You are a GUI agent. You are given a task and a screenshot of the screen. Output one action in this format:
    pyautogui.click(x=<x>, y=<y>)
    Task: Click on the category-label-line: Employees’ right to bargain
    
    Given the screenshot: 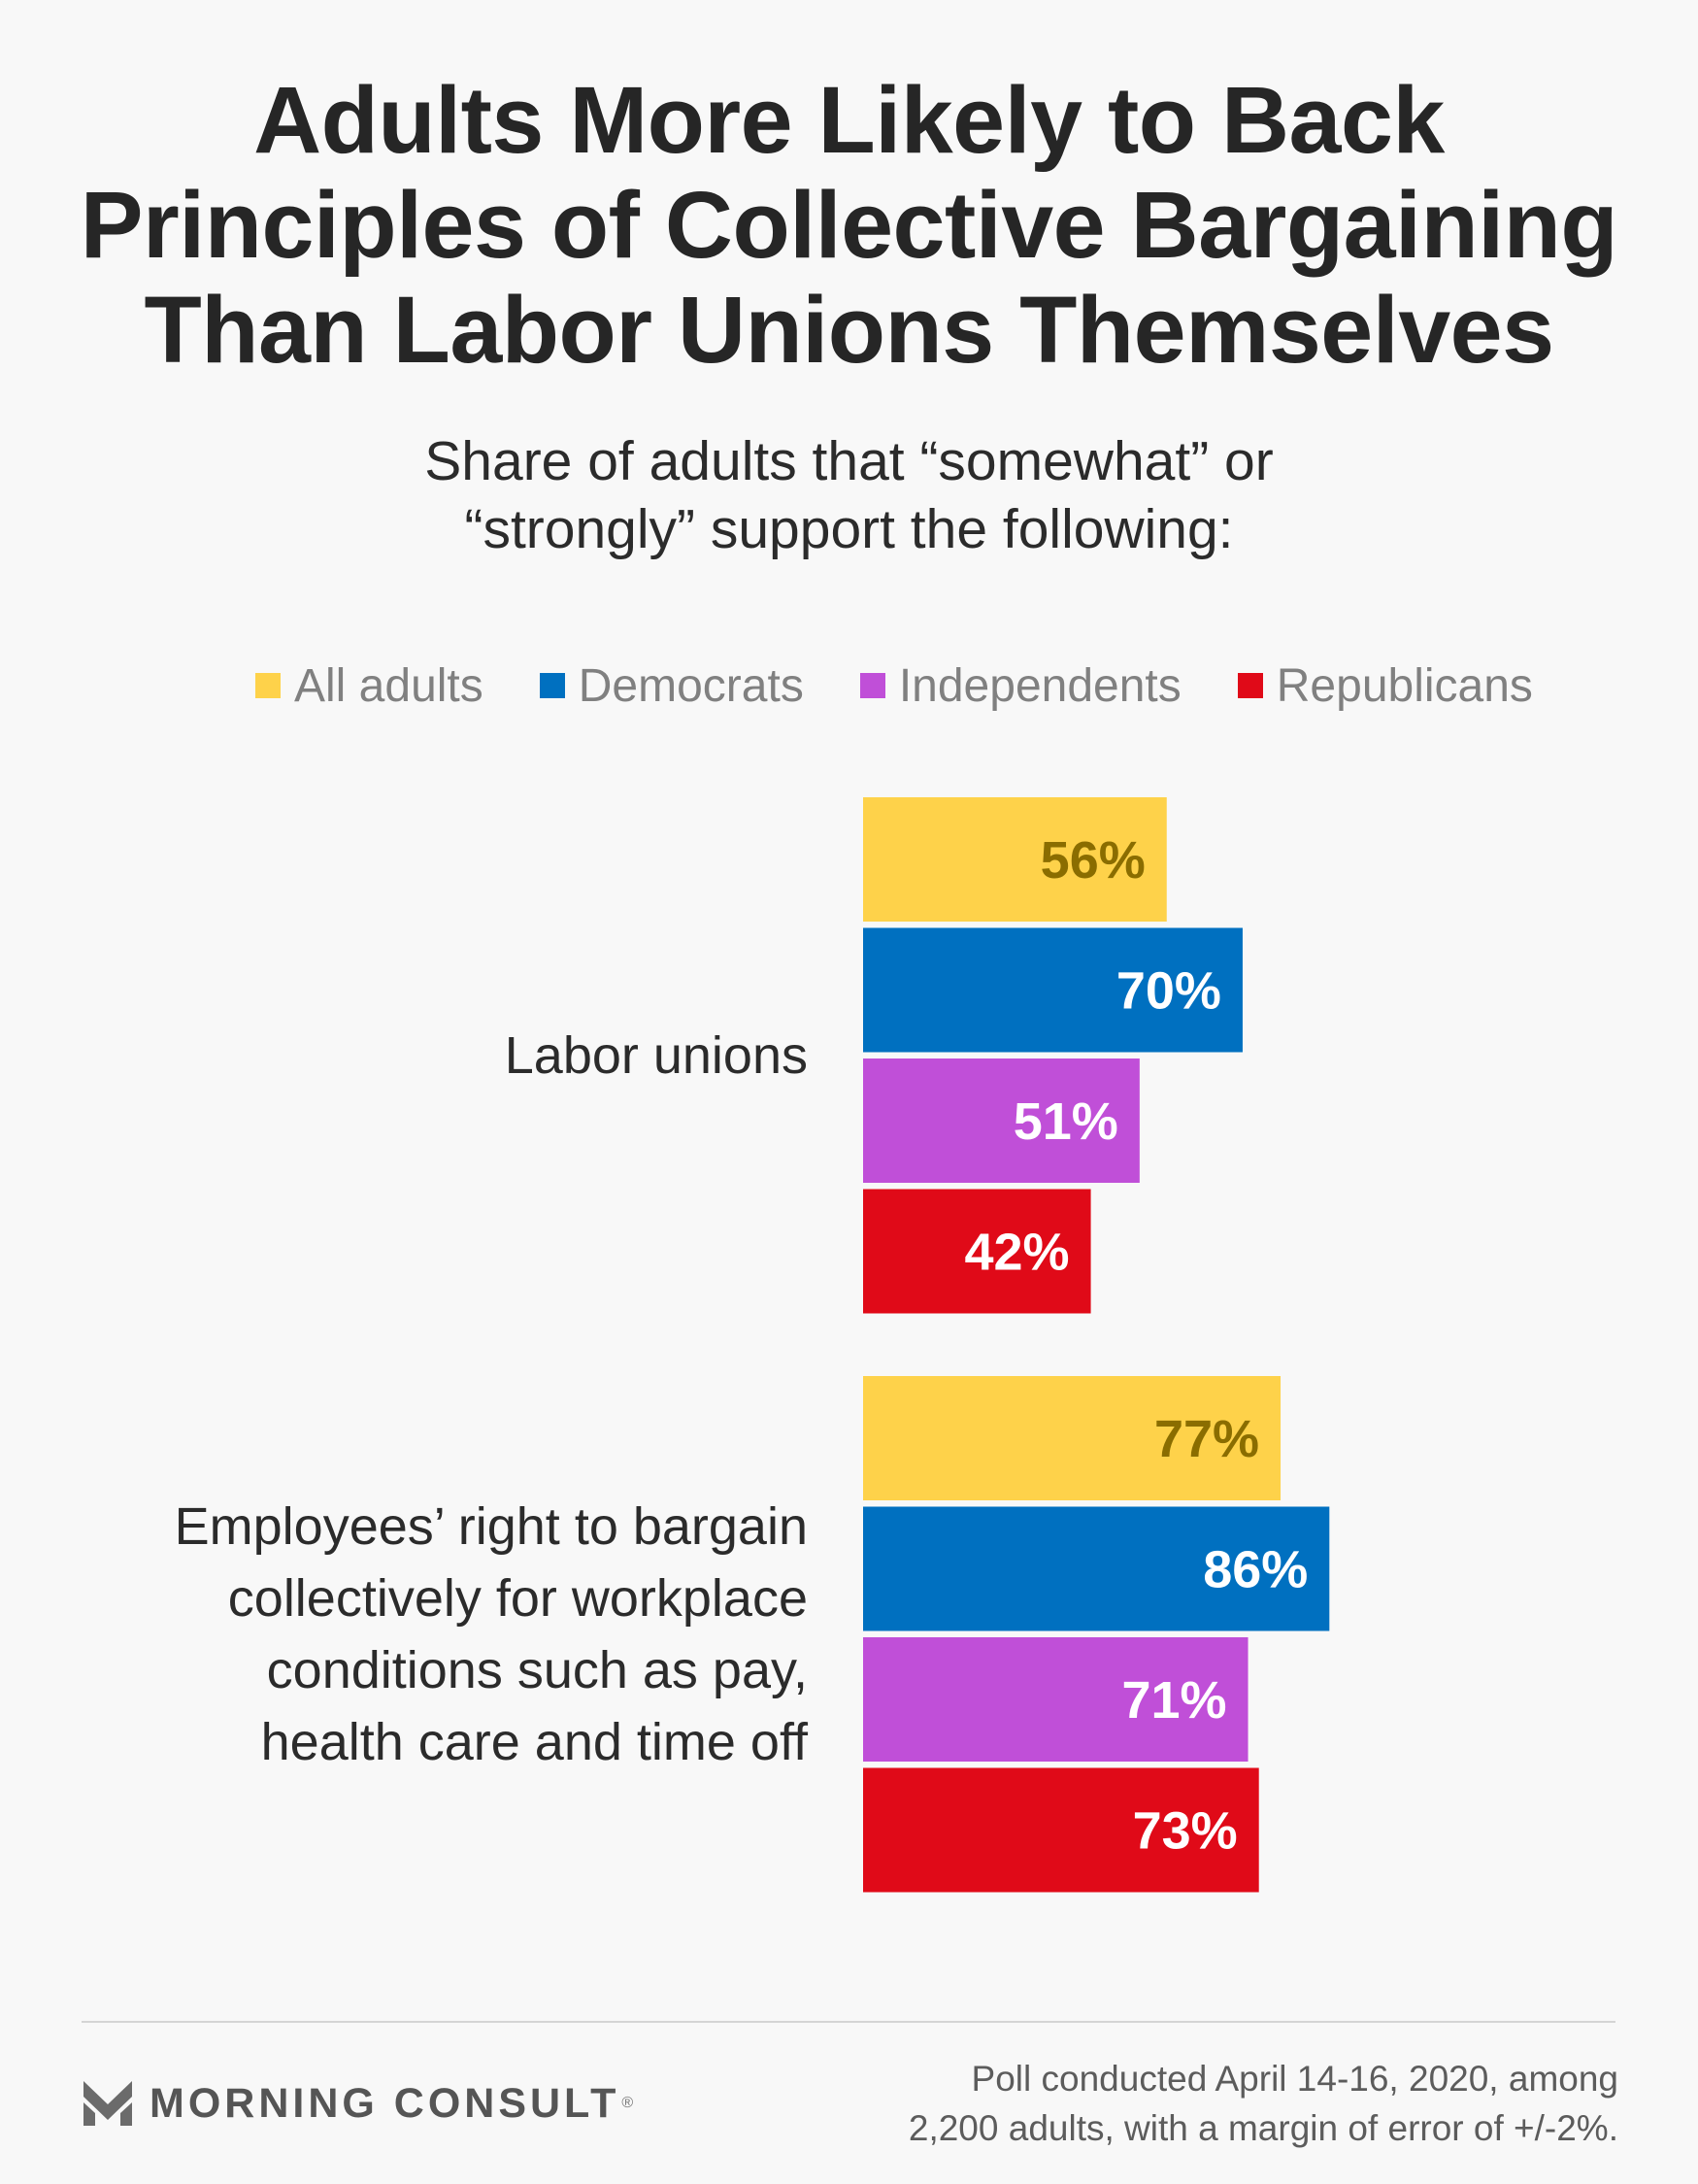 What is the action you would take?
    pyautogui.click(x=491, y=1526)
    